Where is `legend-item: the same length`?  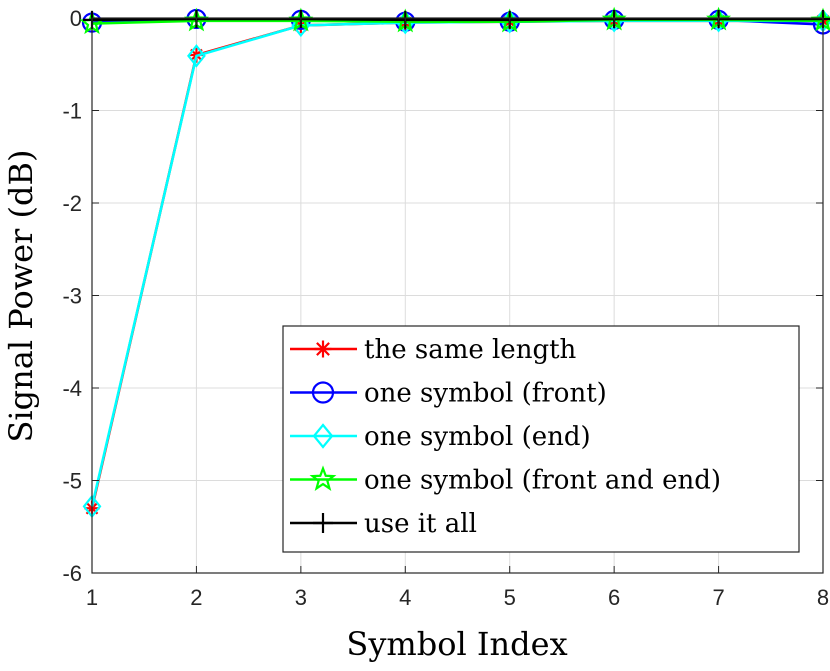 legend-item: the same length is located at coordinates (433, 350).